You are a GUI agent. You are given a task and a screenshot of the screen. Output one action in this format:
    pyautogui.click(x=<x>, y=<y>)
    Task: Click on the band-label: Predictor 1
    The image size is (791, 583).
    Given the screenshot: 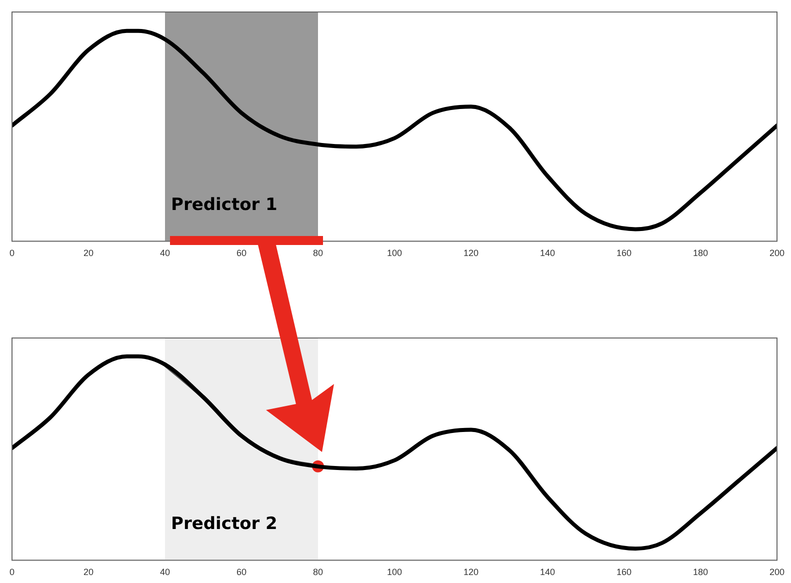 What is the action you would take?
    pyautogui.click(x=224, y=205)
    